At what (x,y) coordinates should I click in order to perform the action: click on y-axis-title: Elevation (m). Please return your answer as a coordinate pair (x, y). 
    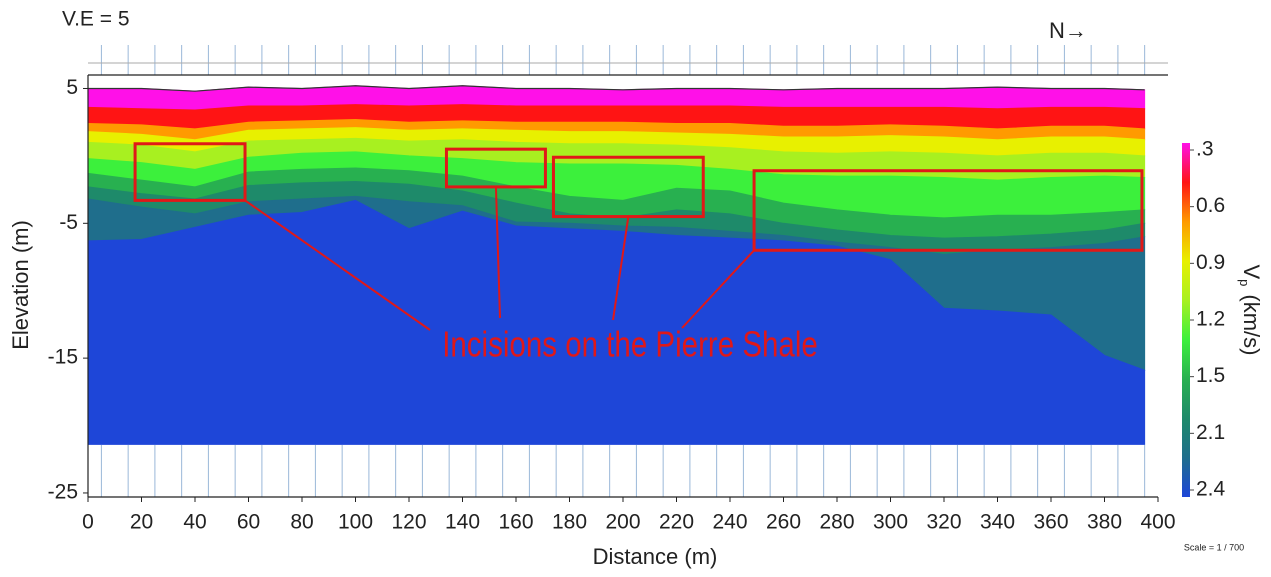
    Looking at the image, I should click on (20, 285).